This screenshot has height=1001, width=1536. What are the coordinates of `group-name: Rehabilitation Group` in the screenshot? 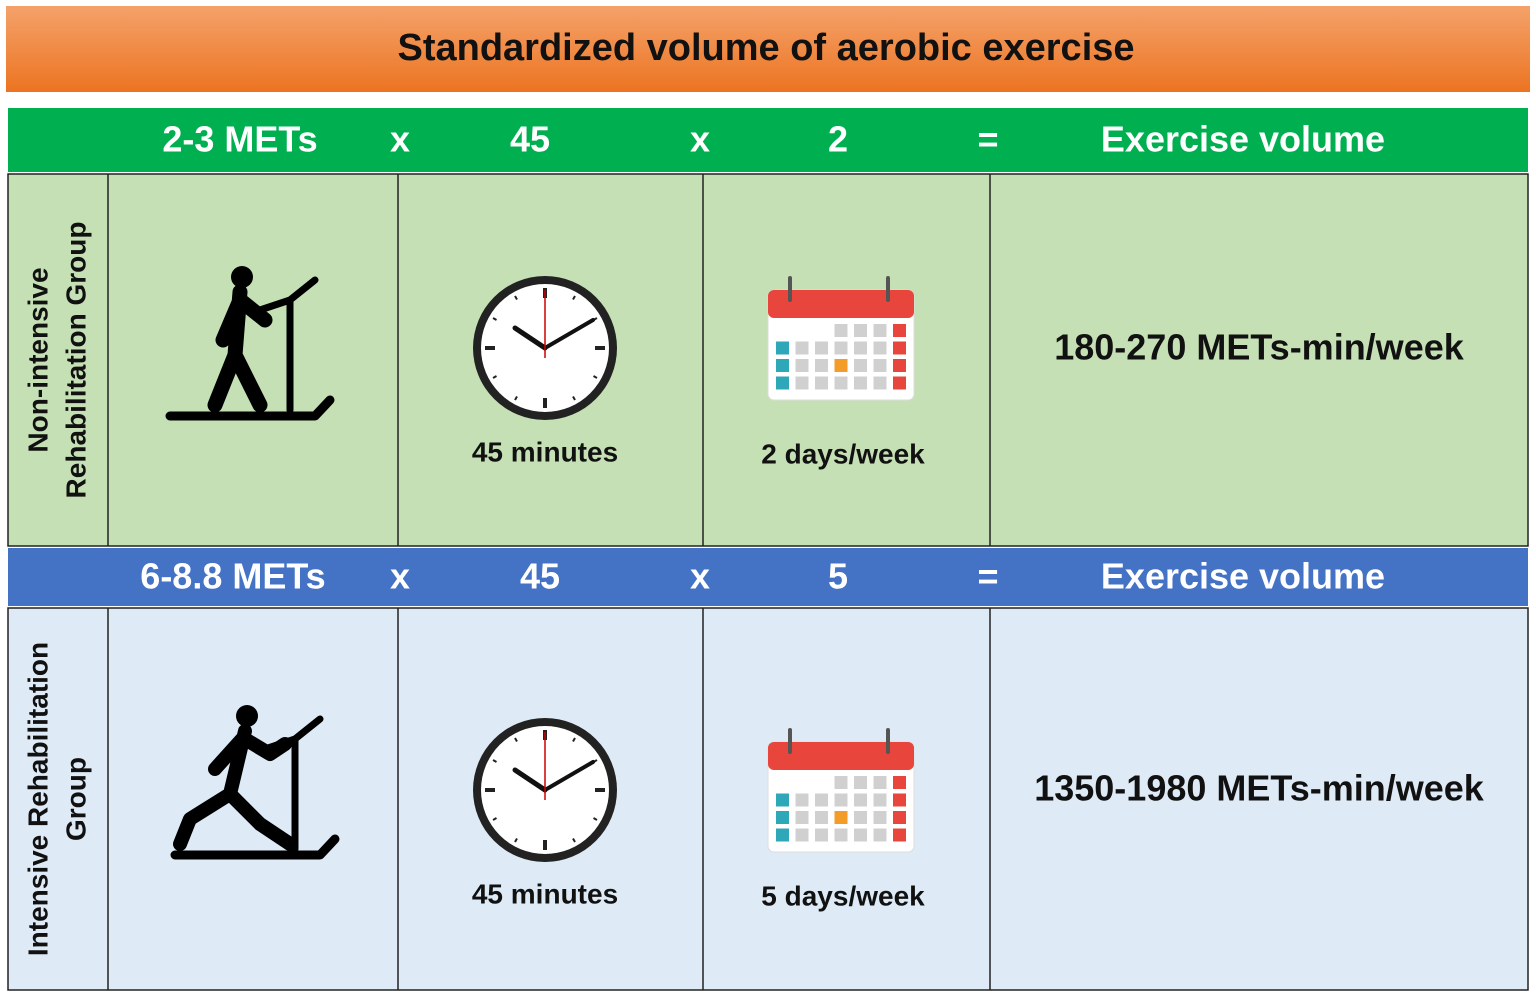 It's located at (75, 360).